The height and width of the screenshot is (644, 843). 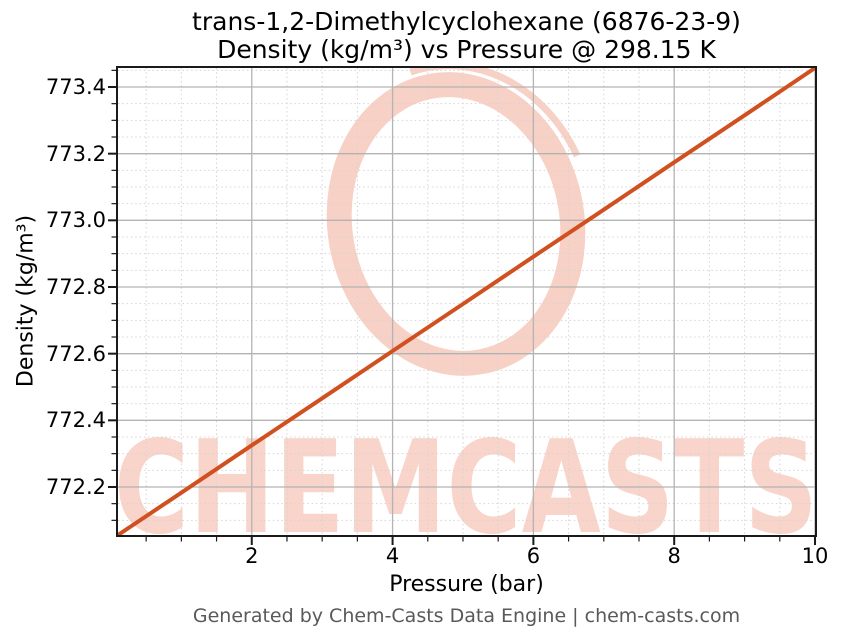 What do you see at coordinates (674, 556) in the screenshot?
I see `x-tick-label: 8` at bounding box center [674, 556].